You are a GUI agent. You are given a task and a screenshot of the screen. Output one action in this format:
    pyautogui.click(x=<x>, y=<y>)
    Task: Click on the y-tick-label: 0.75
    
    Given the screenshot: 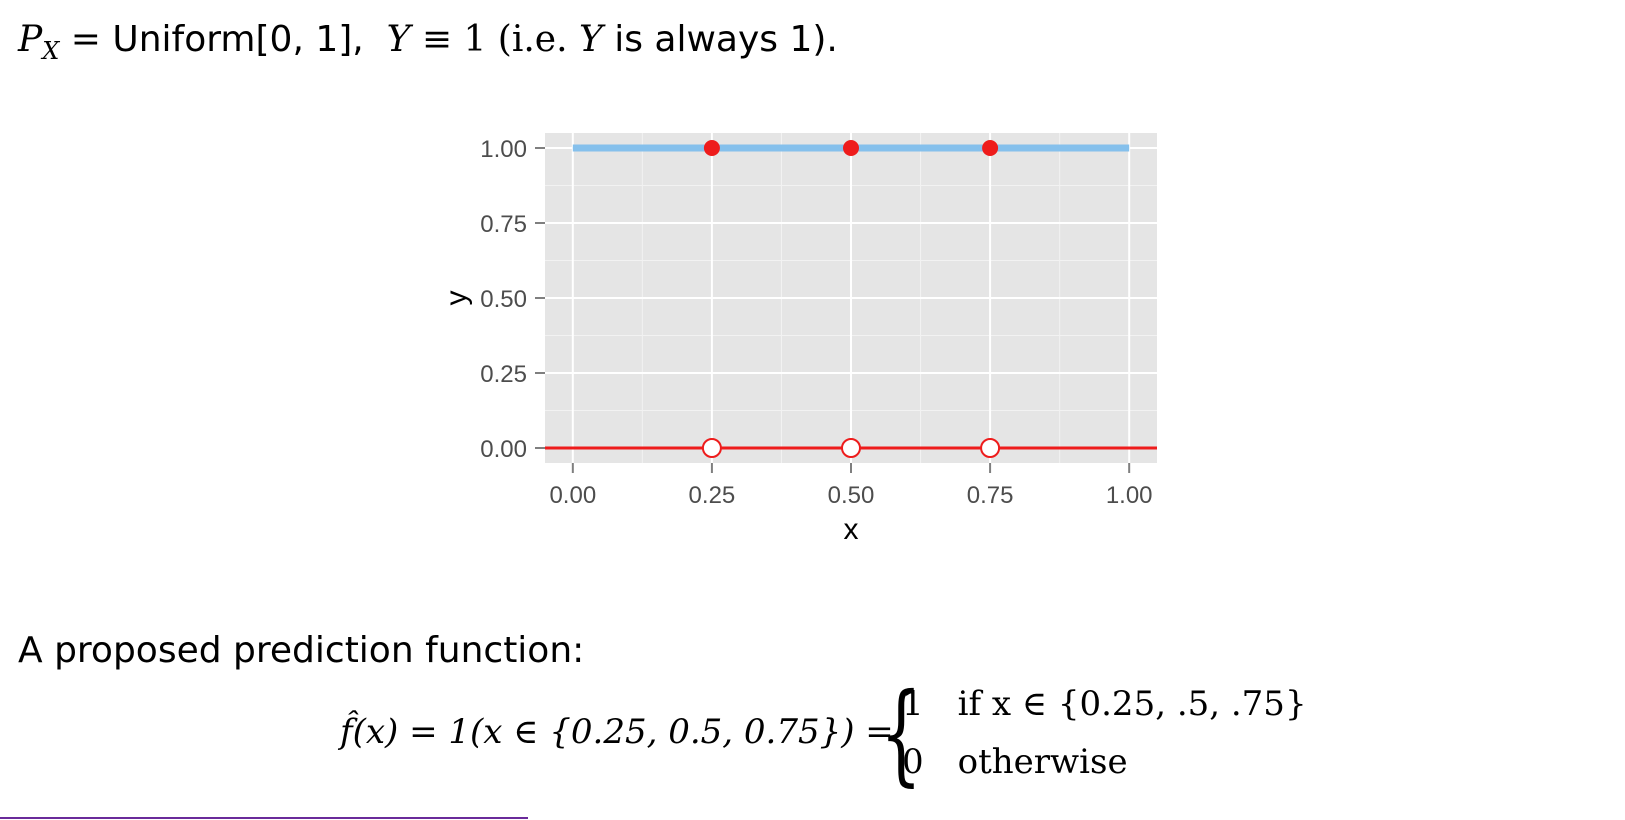 What is the action you would take?
    pyautogui.click(x=503, y=224)
    